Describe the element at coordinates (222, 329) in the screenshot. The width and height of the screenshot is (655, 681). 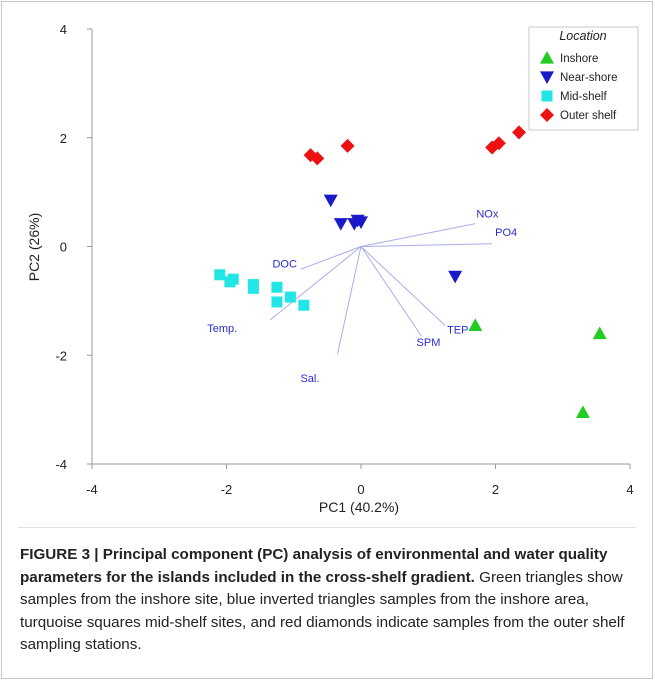
I see `vector-label: Temp.` at that location.